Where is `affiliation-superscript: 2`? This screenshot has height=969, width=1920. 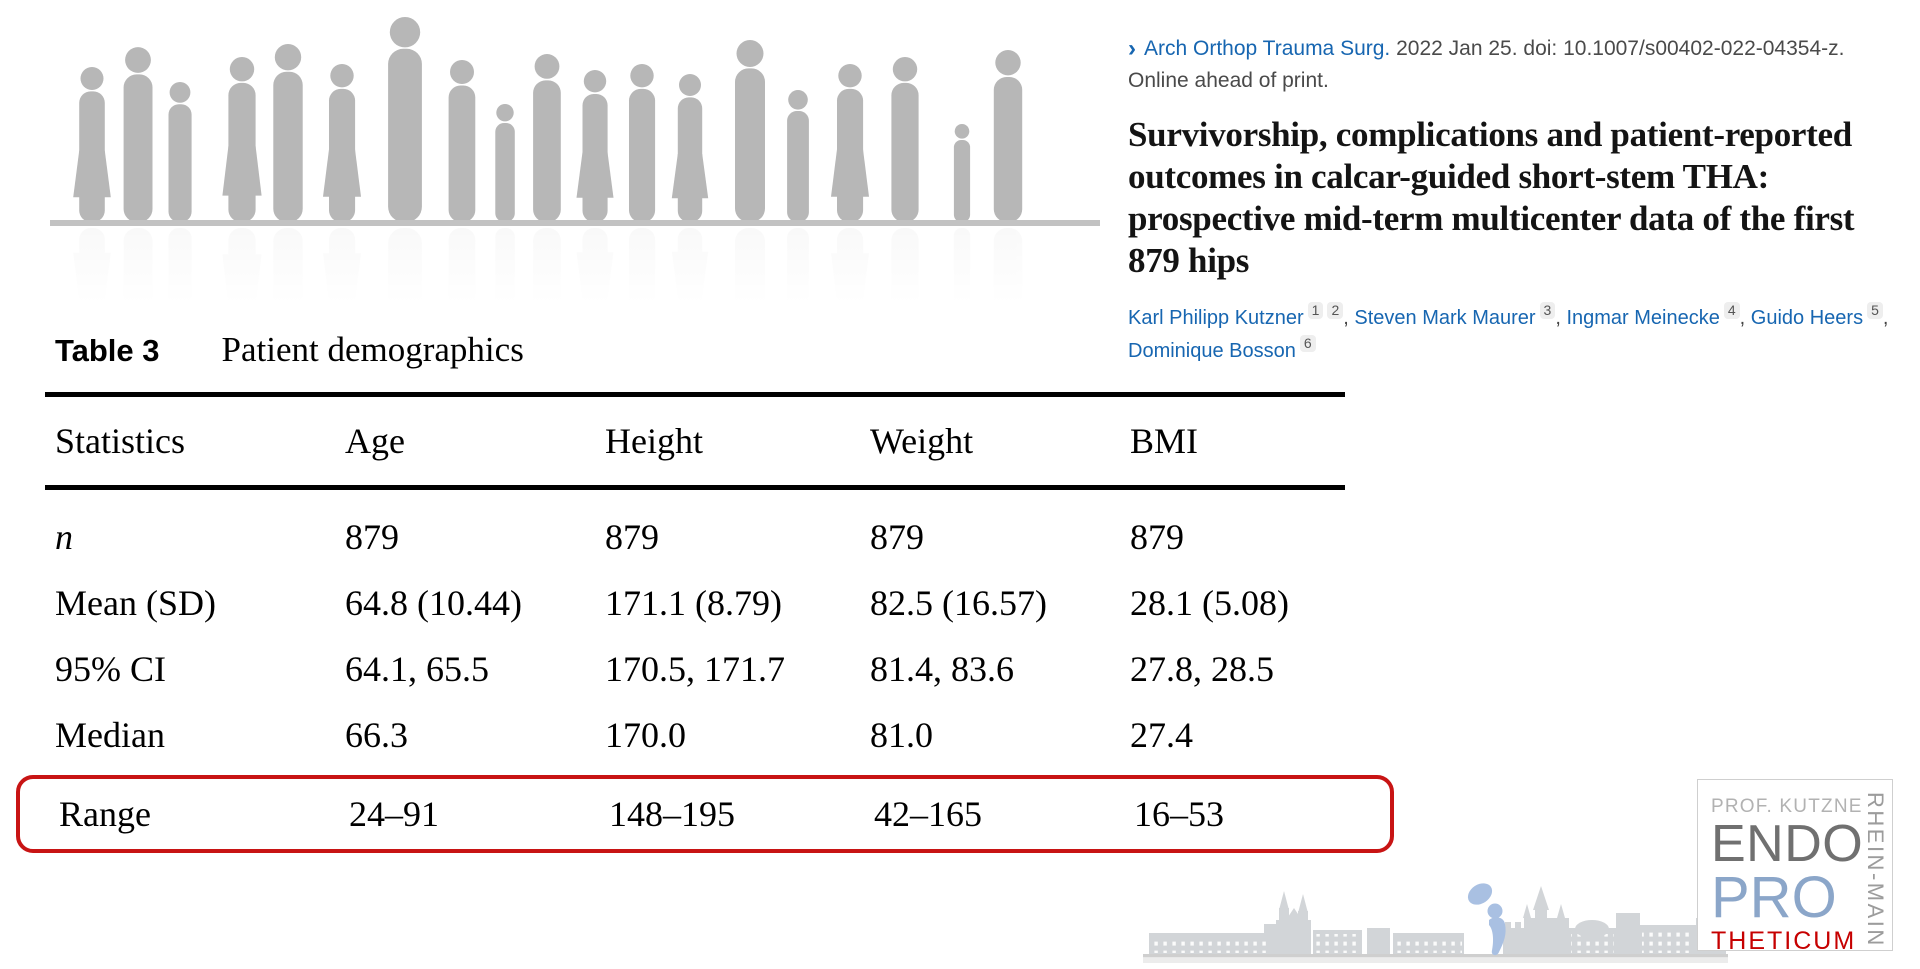 affiliation-superscript: 2 is located at coordinates (1335, 310).